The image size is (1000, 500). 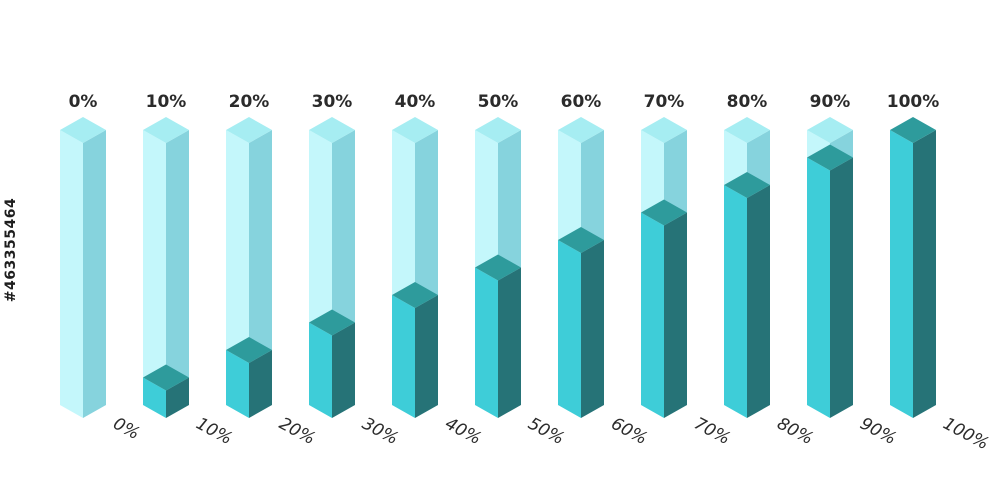 What do you see at coordinates (332, 102) in the screenshot?
I see `column-top-label: 30%` at bounding box center [332, 102].